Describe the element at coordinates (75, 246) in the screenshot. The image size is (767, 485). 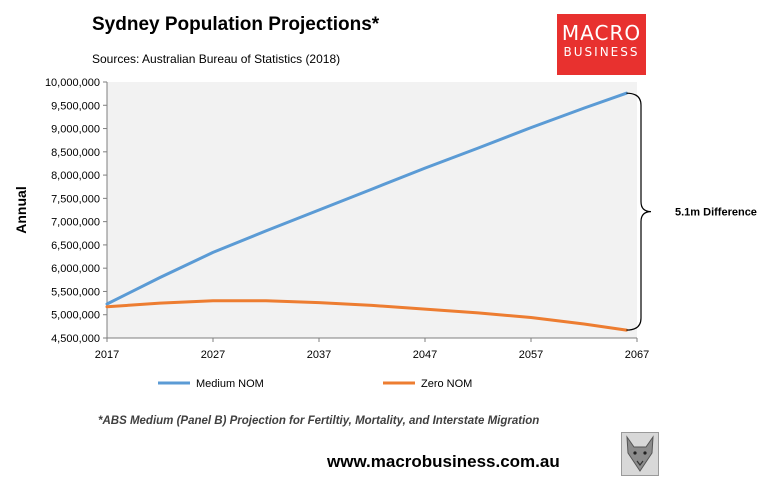
I see `y-tick-label: 6,500,000` at that location.